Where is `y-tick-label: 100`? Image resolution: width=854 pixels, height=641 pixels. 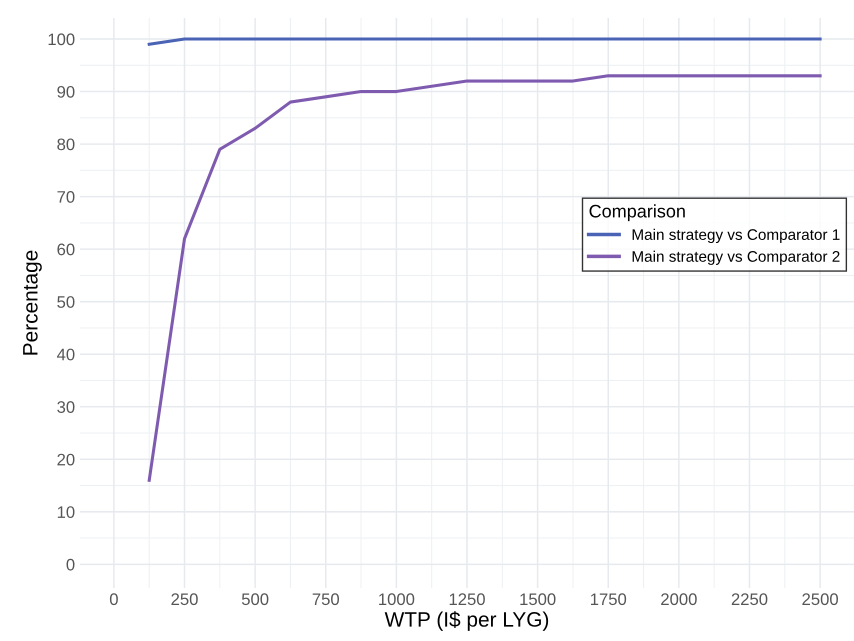 y-tick-label: 100 is located at coordinates (61, 39).